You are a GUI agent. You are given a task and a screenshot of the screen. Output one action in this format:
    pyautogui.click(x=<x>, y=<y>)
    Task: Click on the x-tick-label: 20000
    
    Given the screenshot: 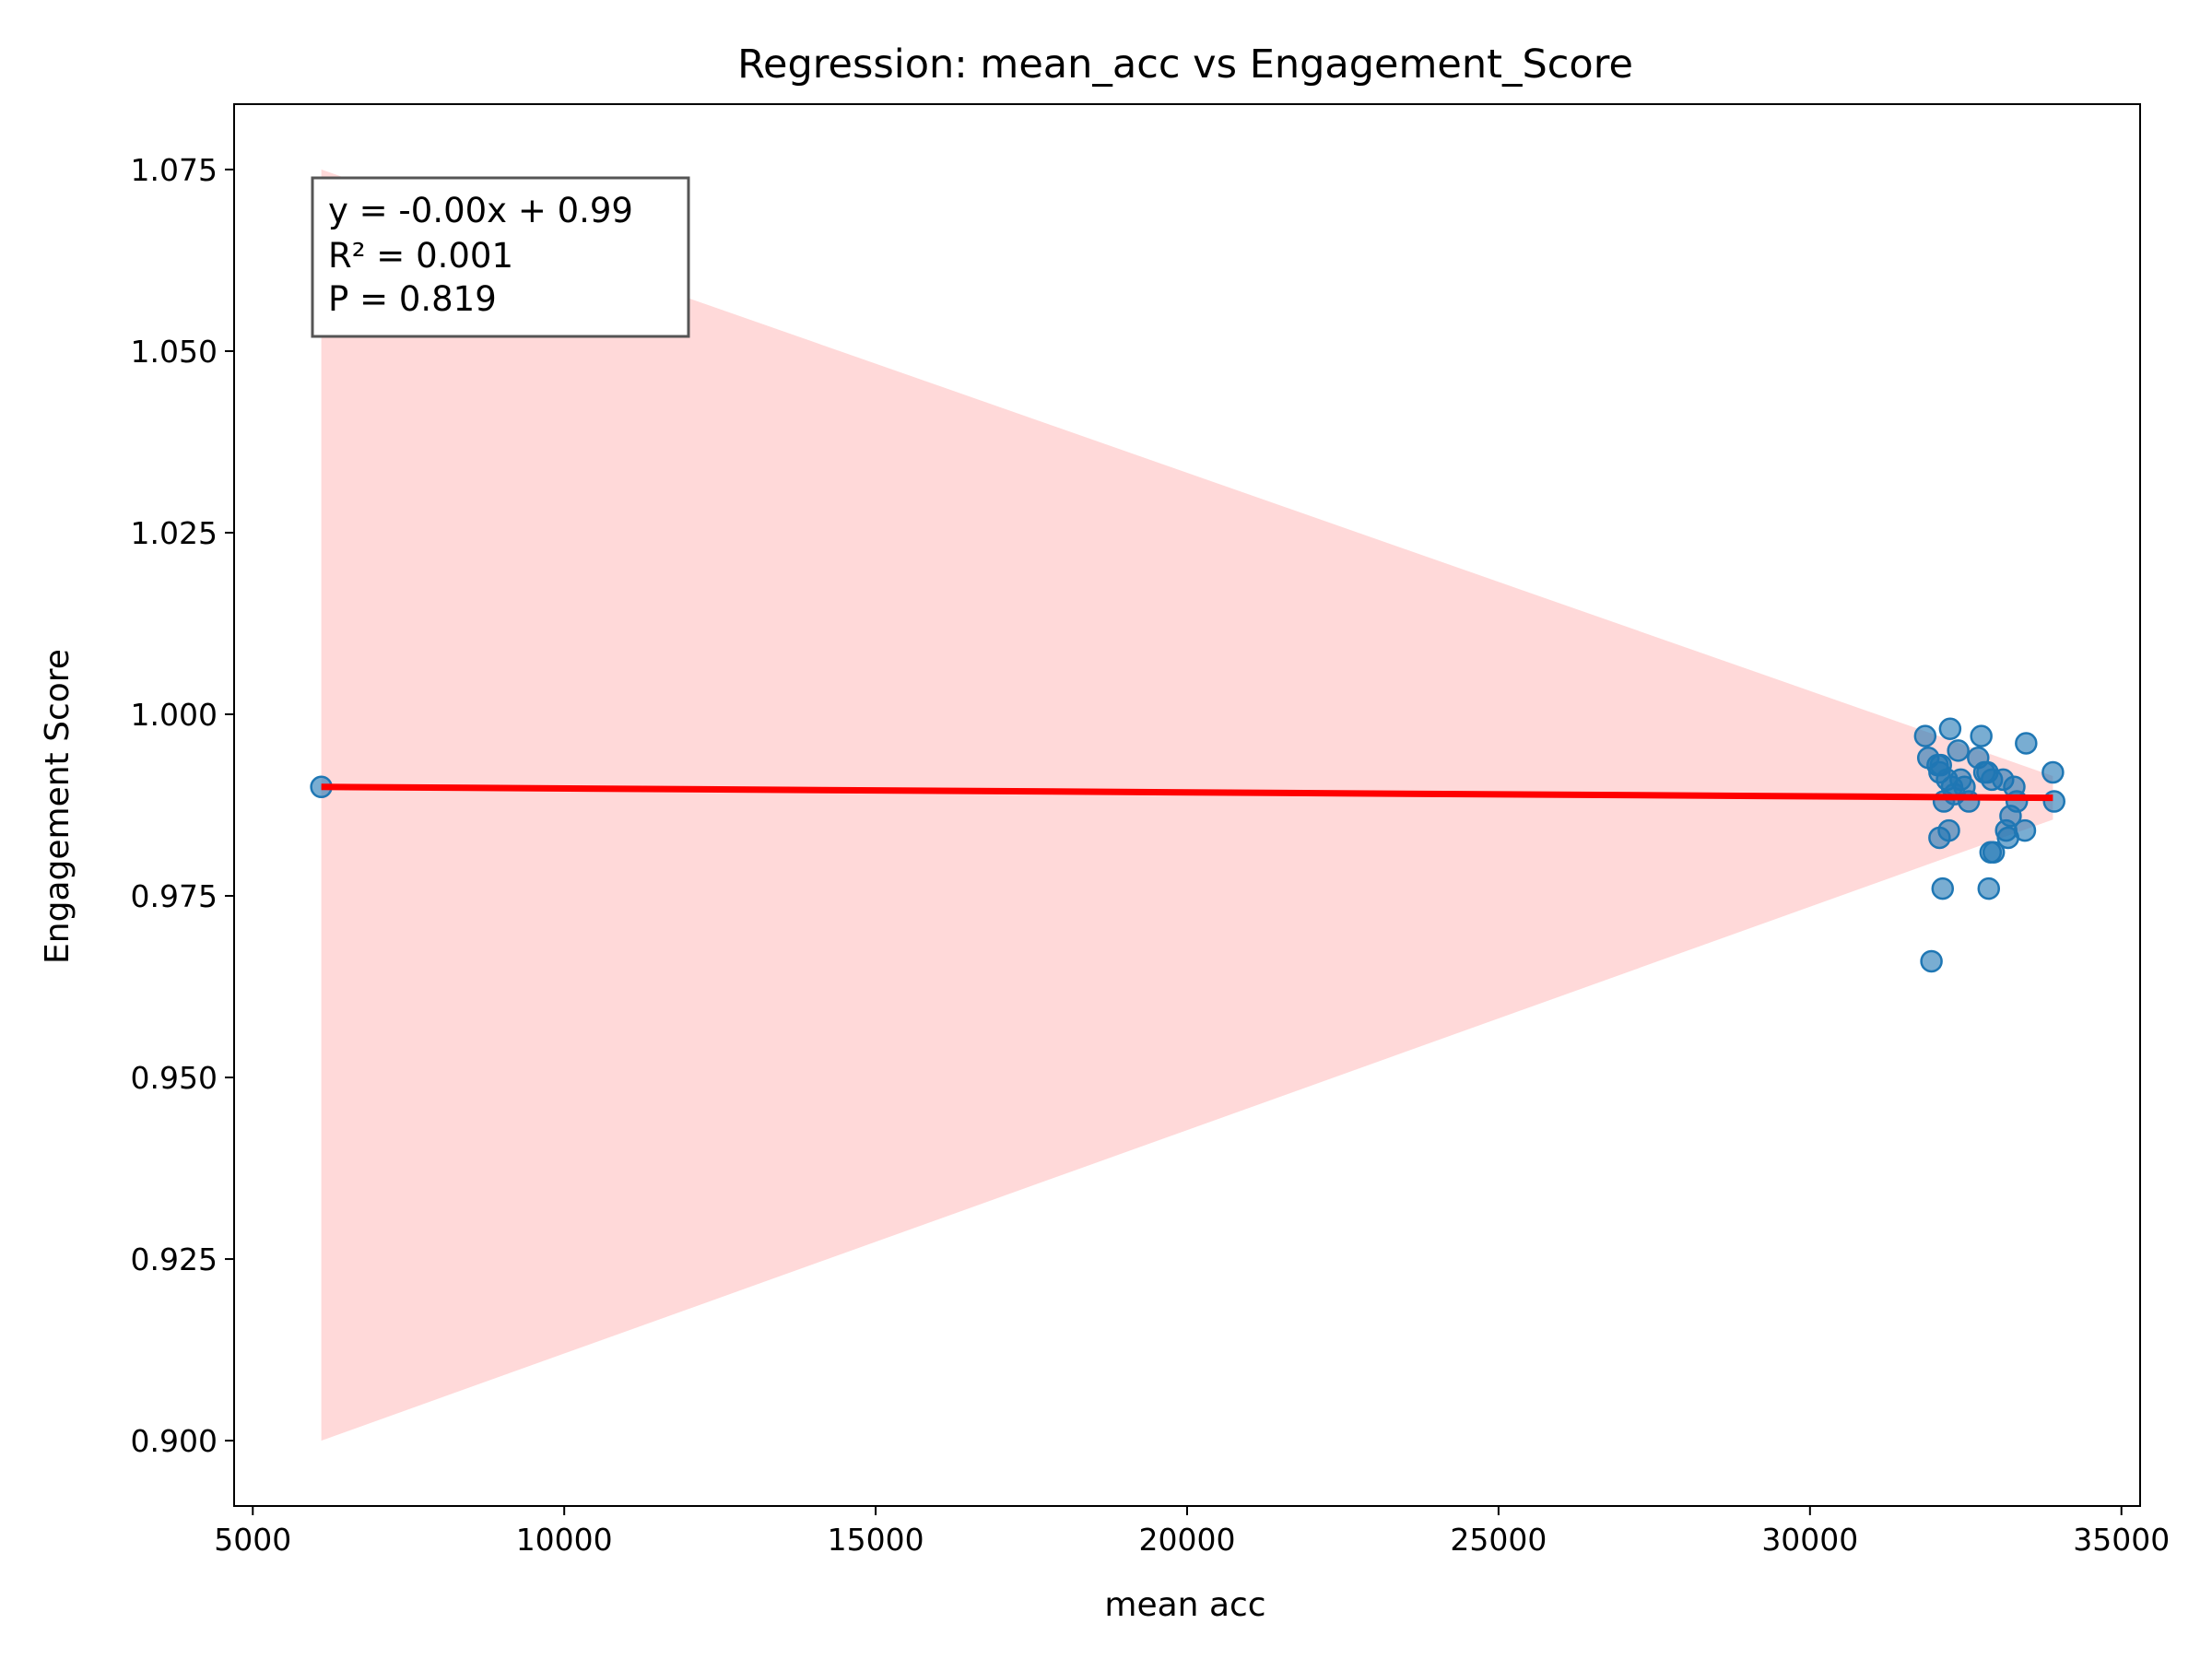 What is the action you would take?
    pyautogui.click(x=1187, y=1540)
    